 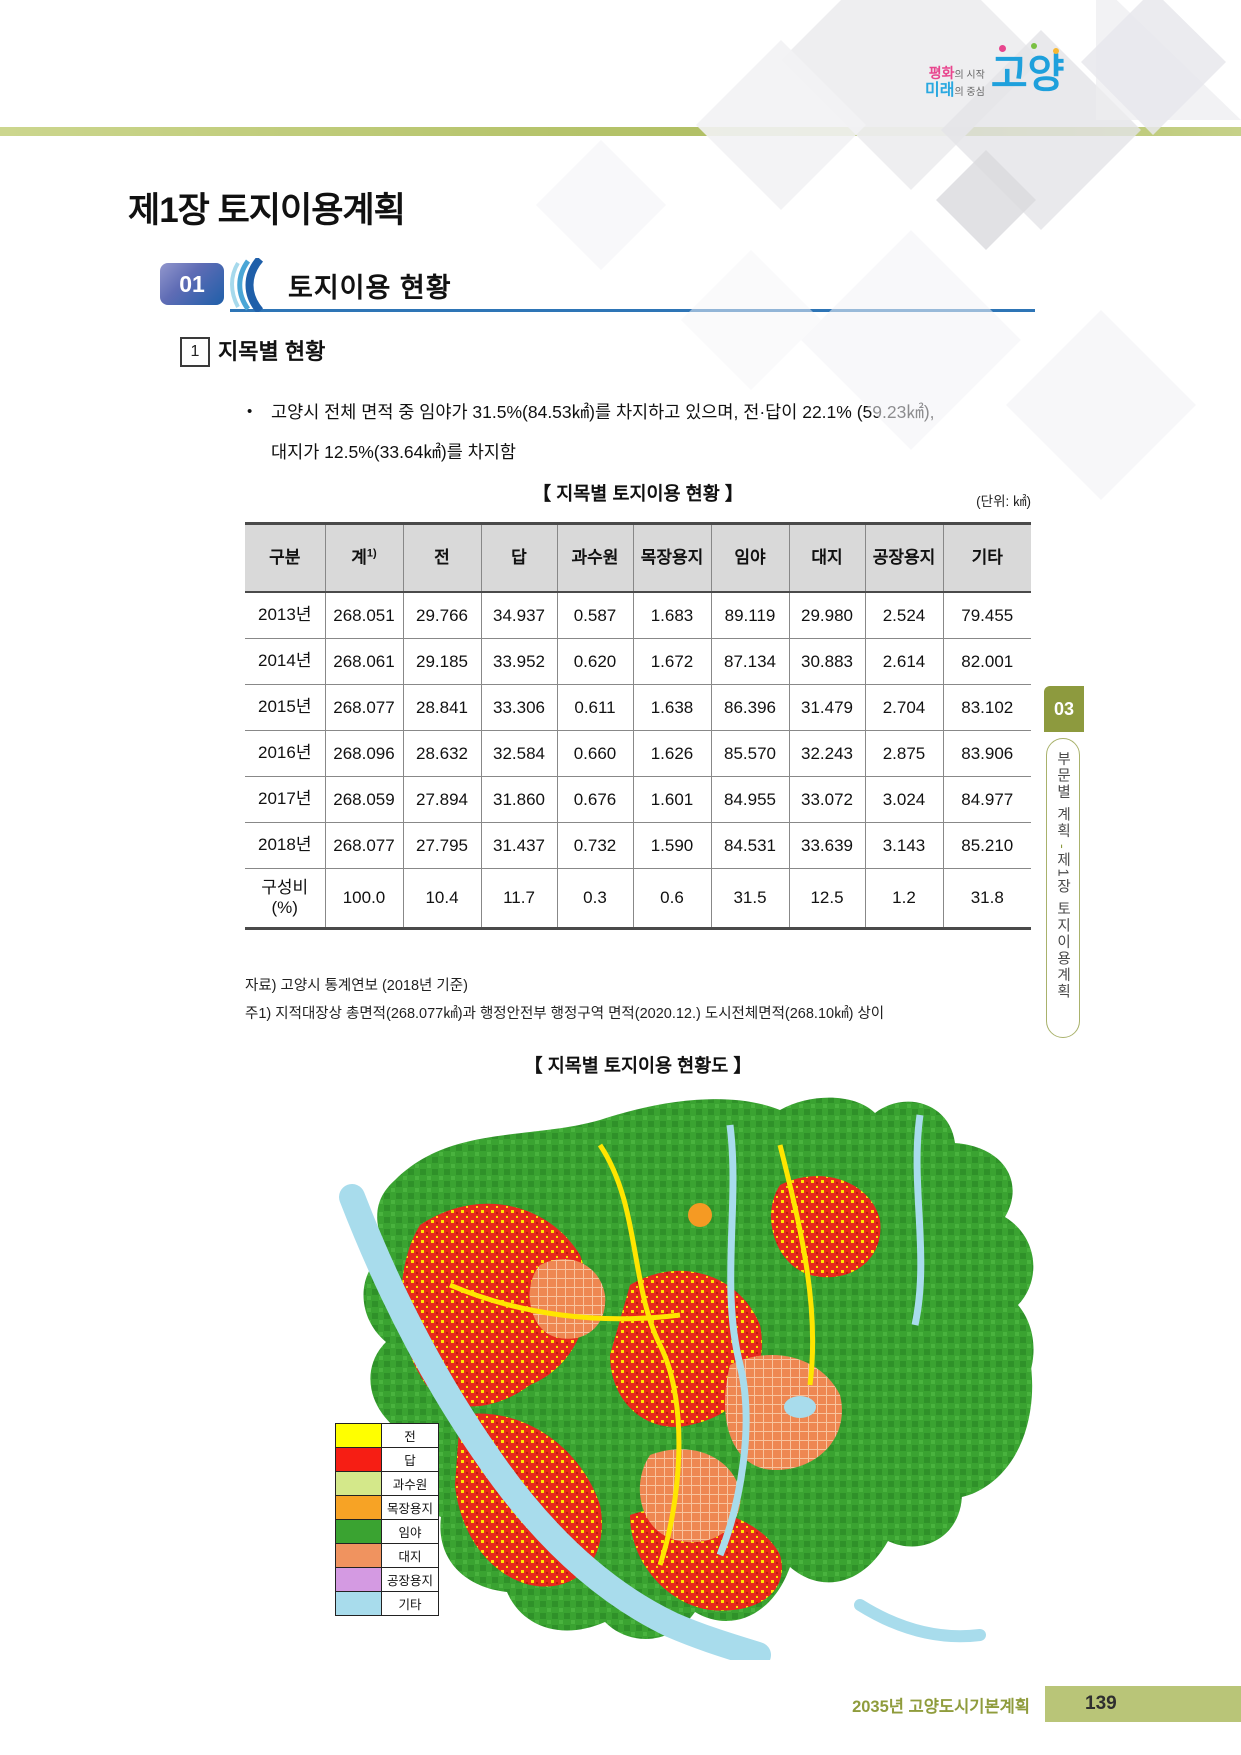 What do you see at coordinates (632, 310) in the screenshot?
I see `section-underline` at bounding box center [632, 310].